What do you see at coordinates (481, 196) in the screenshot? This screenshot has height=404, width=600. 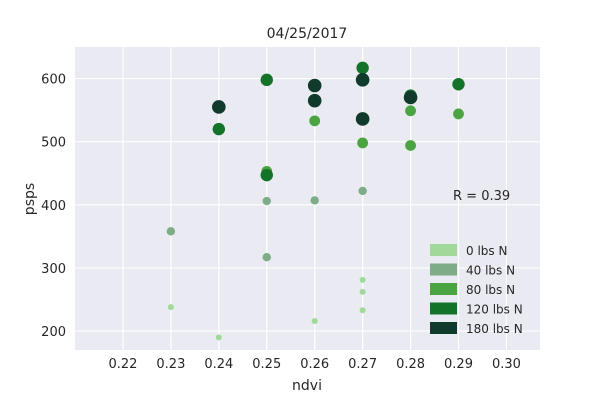 I see `r-annotation: R = 0.39` at bounding box center [481, 196].